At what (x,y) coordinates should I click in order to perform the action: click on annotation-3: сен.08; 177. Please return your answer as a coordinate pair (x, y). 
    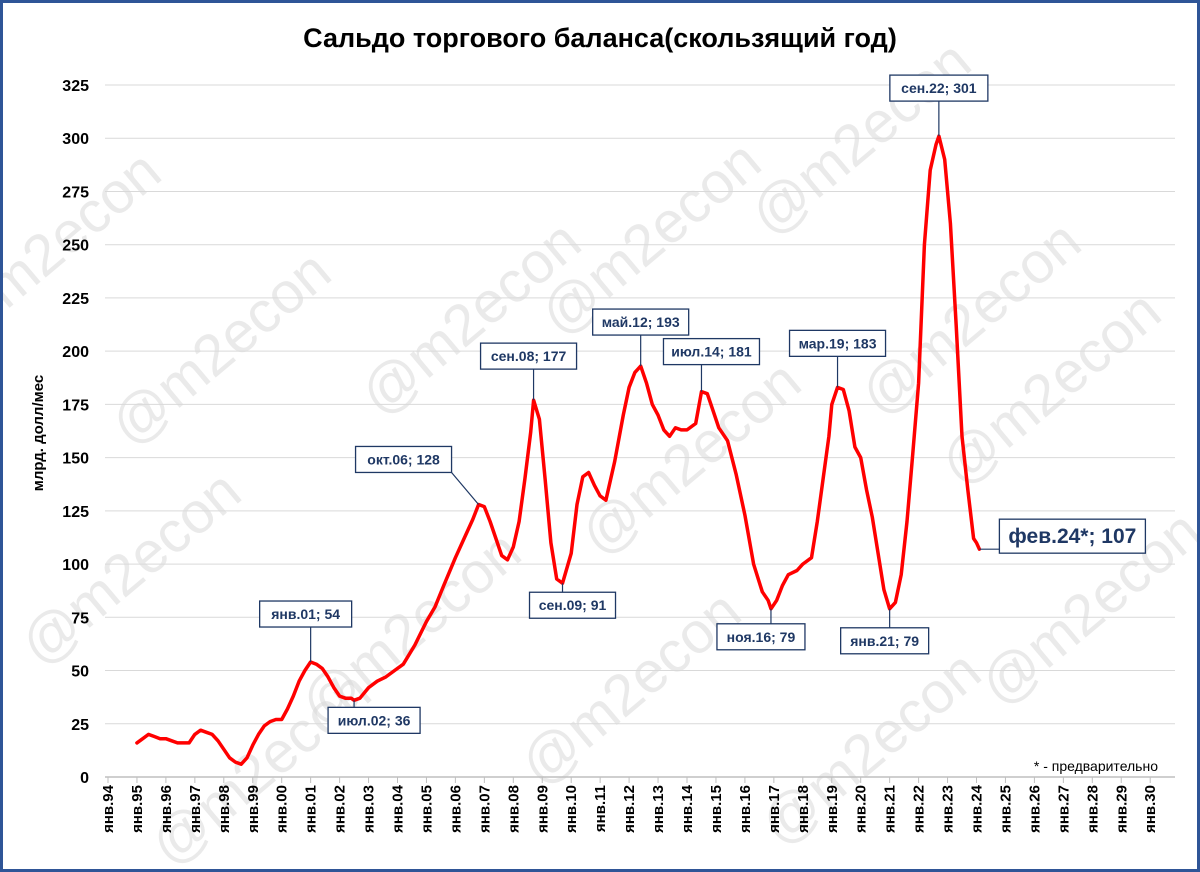
    Looking at the image, I should click on (528, 371).